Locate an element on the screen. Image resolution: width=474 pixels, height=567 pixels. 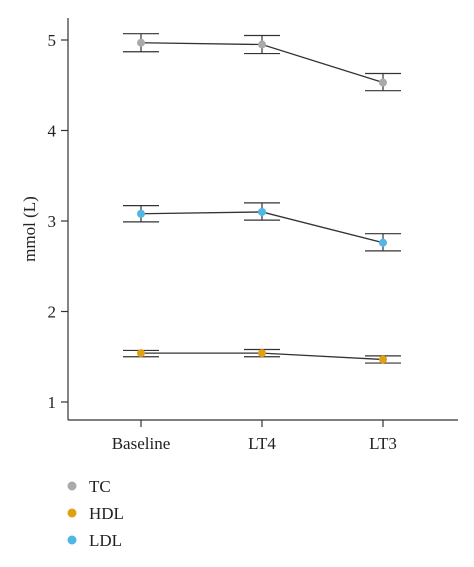
series-hdl is located at coordinates (262, 356).